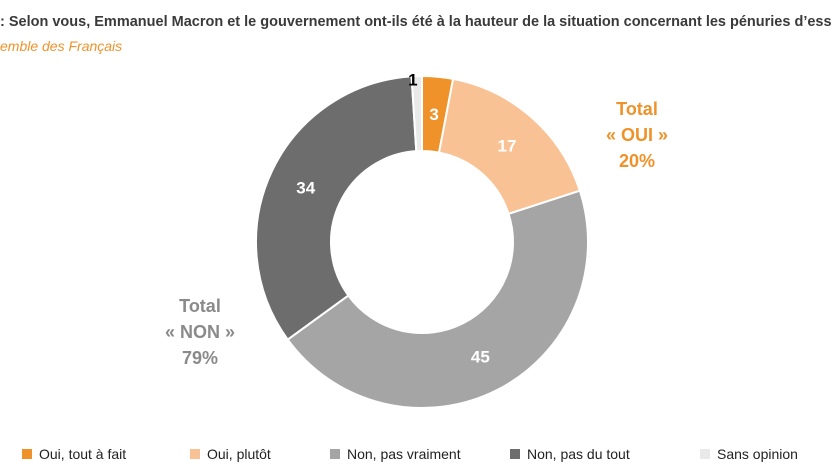 The image size is (832, 468). Describe the element at coordinates (480, 356) in the screenshot. I see `slice-value-label-2: 45` at that location.